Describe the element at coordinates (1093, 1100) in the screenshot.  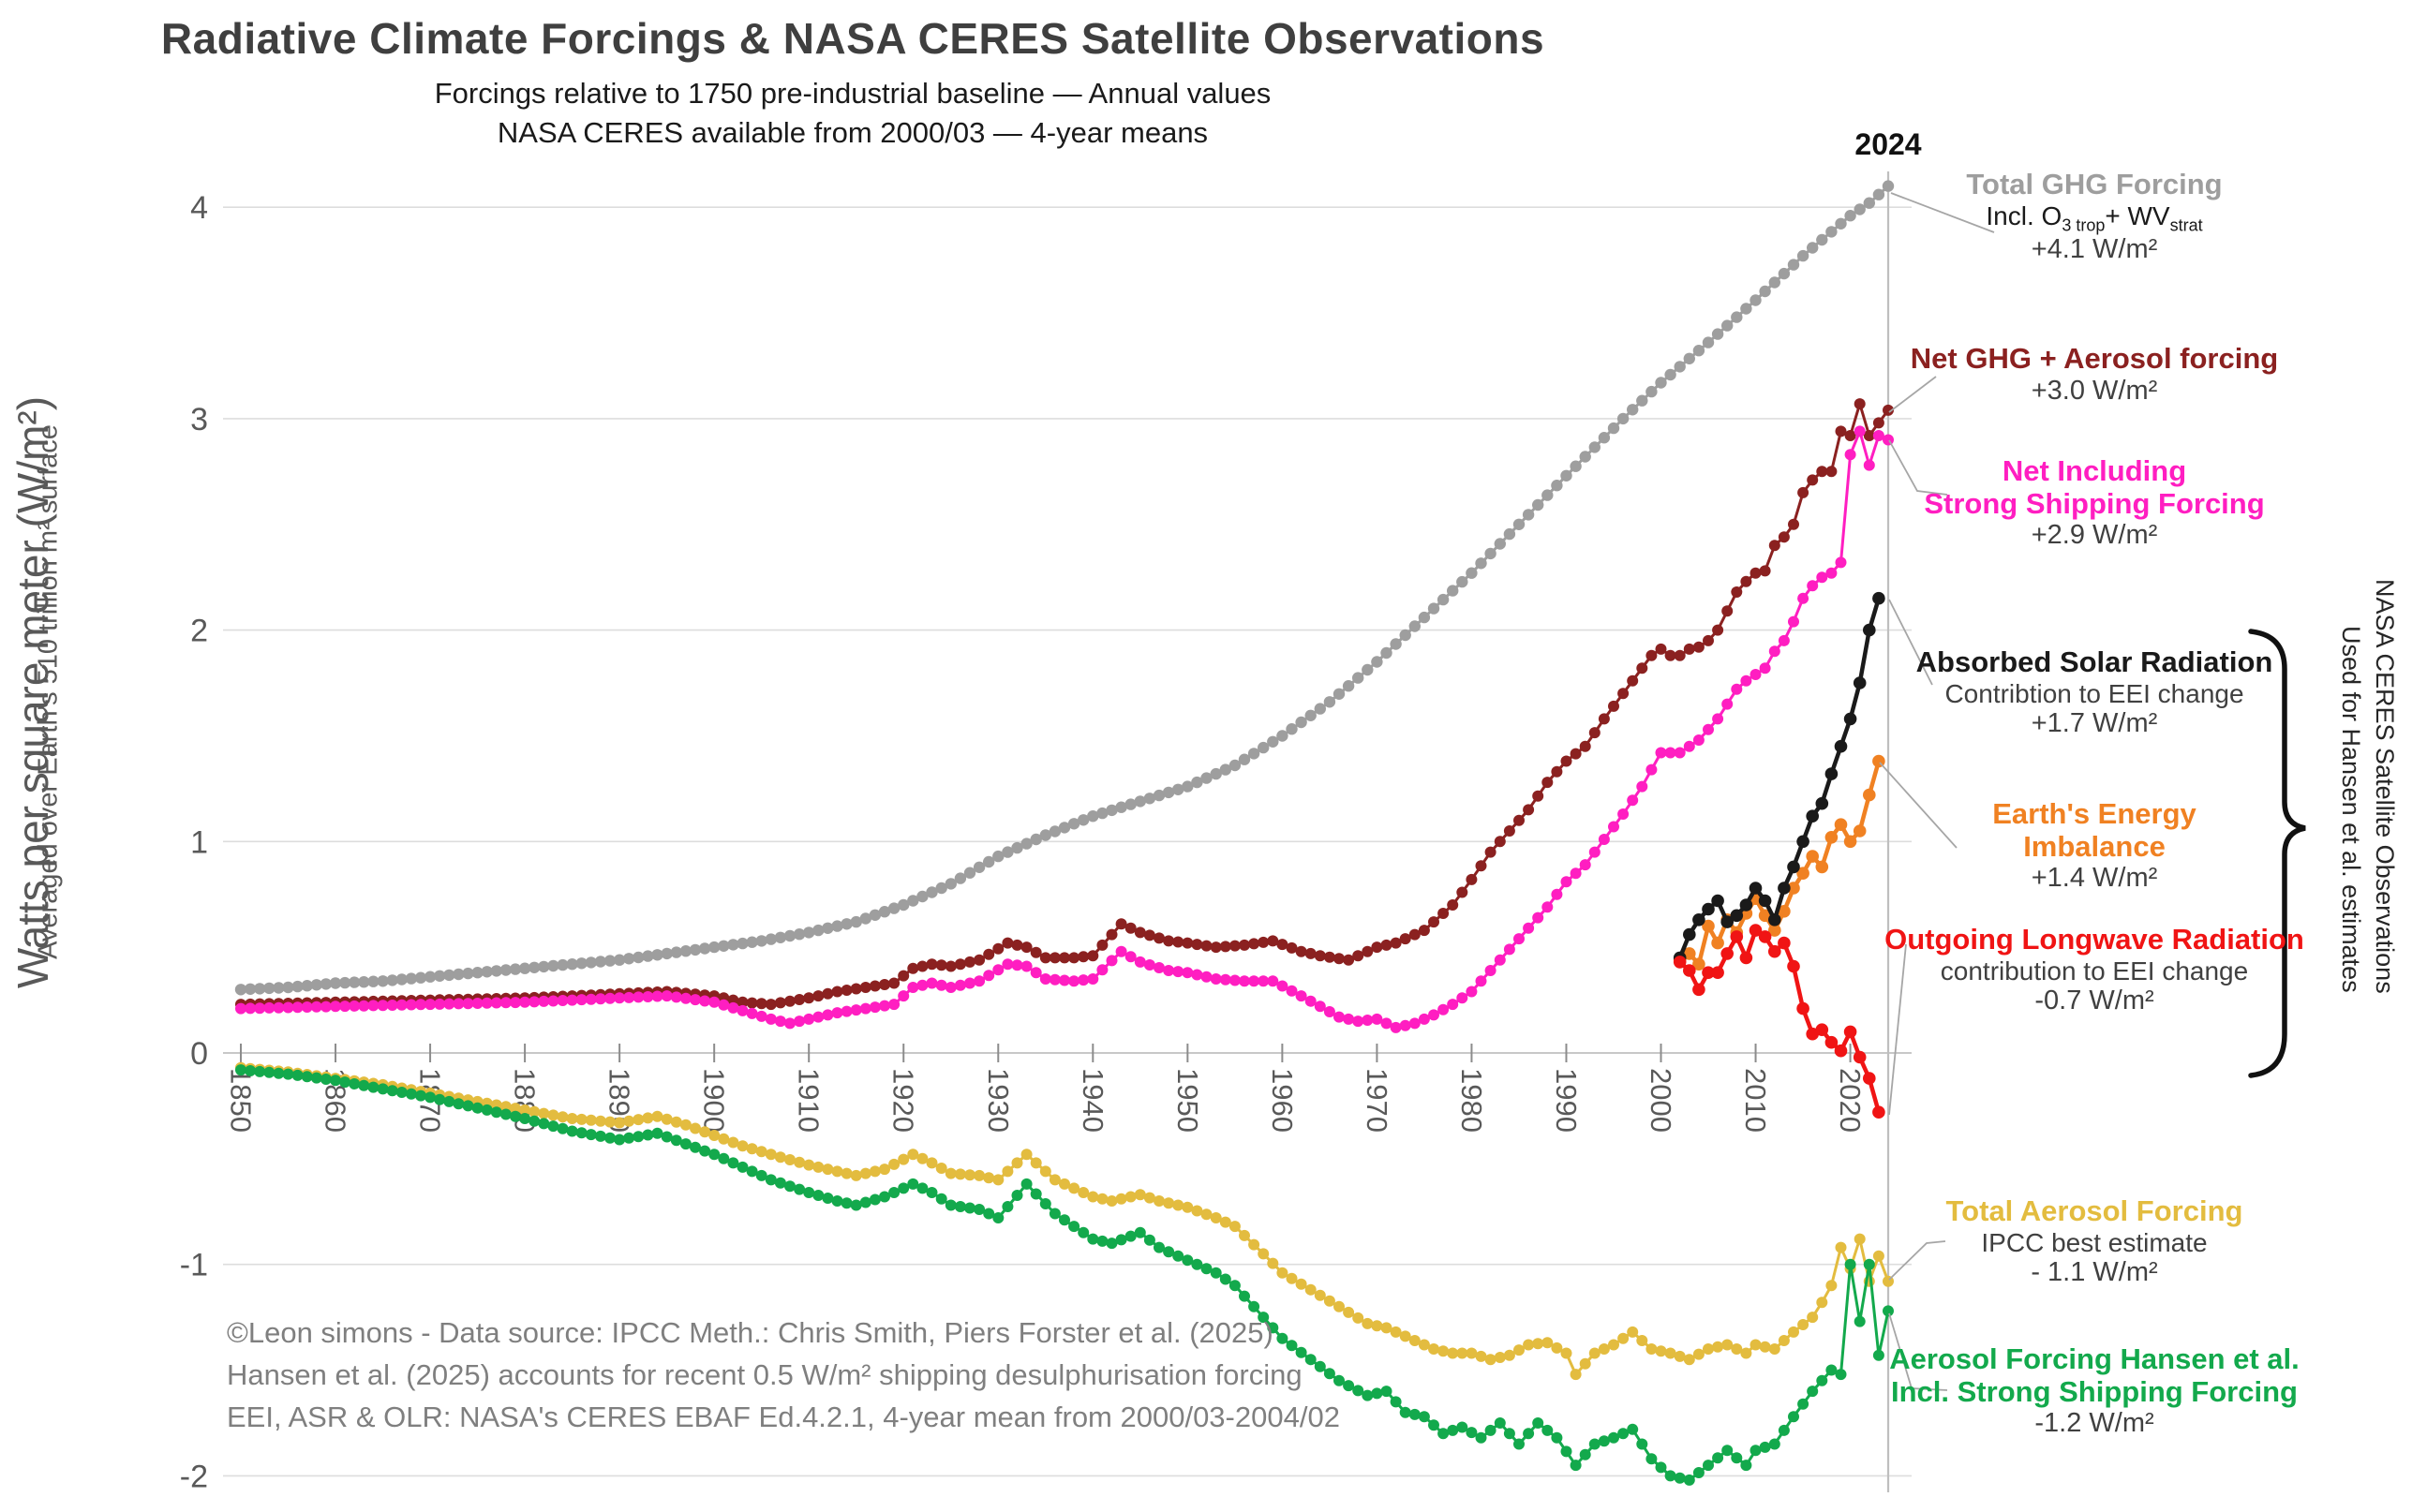
I see `svg-text: 1940` at that location.